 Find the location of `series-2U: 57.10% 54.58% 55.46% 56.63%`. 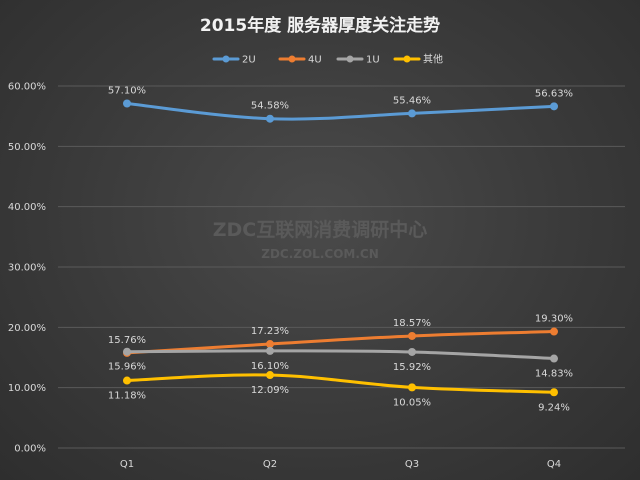

series-2U: 57.10% 54.58% 55.46% 56.63% is located at coordinates (340, 104).